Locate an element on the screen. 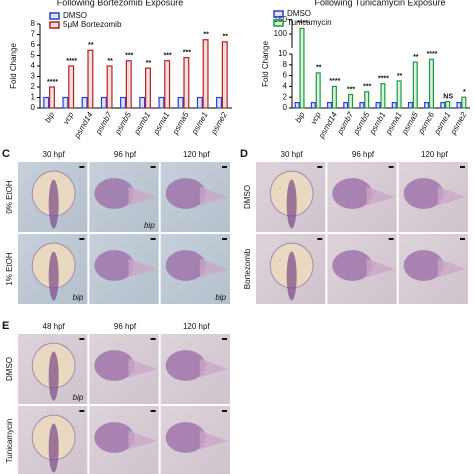  x-tick-label: psme2 is located at coordinates (458, 123).